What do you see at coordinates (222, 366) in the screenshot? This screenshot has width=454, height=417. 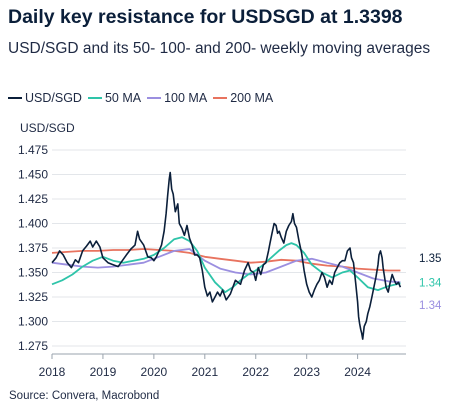 I see `x-axis: 2018 2019 2020 2021 2022 2023 2024` at bounding box center [222, 366].